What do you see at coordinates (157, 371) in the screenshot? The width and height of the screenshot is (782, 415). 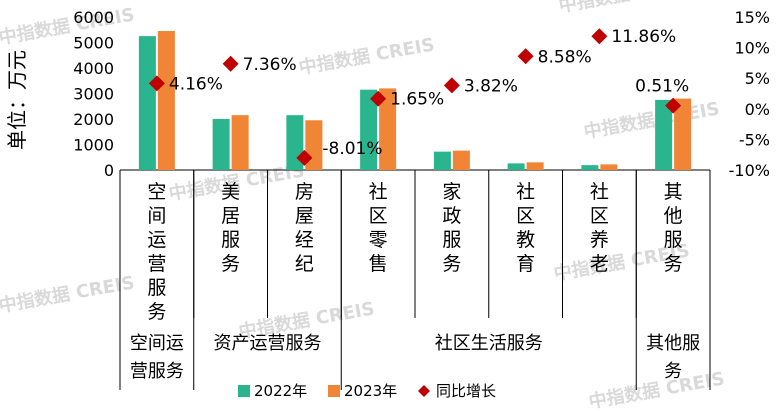 I see `group-label: 营服务` at bounding box center [157, 371].